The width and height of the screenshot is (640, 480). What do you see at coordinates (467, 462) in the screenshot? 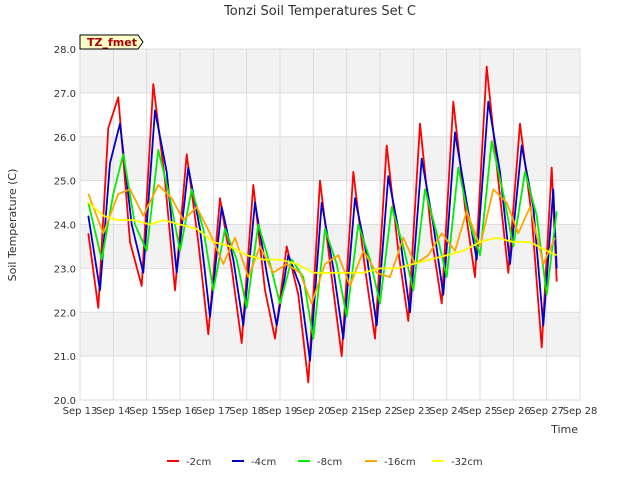
I see `legend-label: -32cm` at bounding box center [467, 462].